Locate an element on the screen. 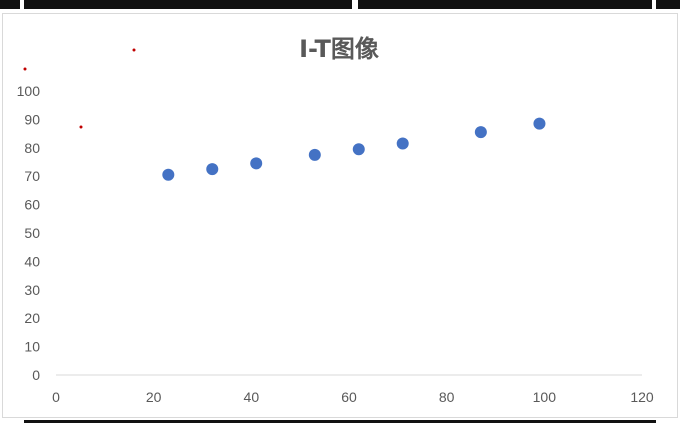  x-tick-label: 20 is located at coordinates (154, 397).